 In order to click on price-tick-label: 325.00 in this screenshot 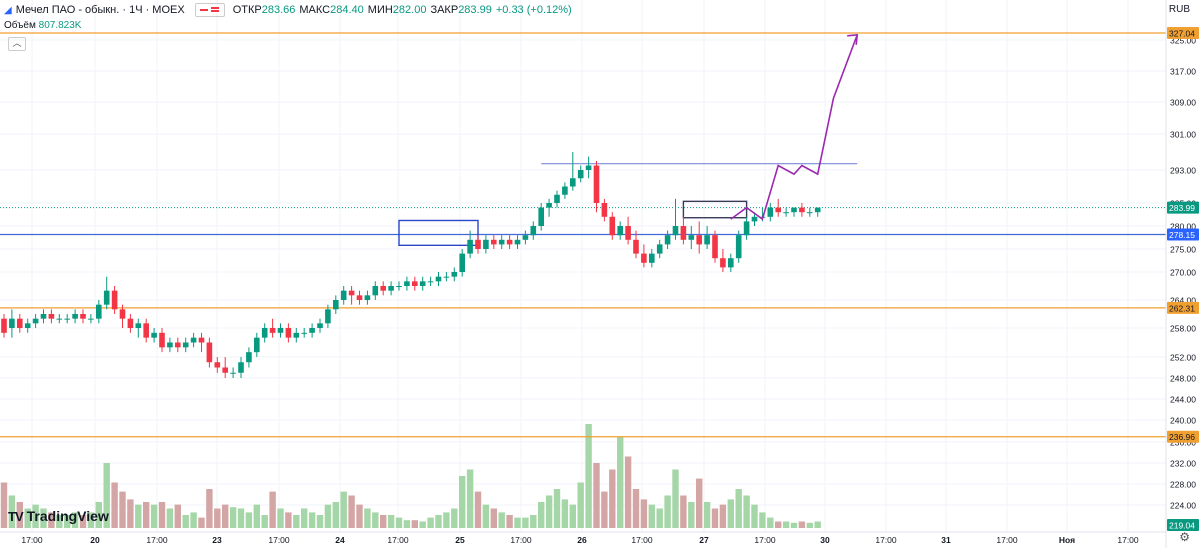, I will do `click(1183, 41)`.